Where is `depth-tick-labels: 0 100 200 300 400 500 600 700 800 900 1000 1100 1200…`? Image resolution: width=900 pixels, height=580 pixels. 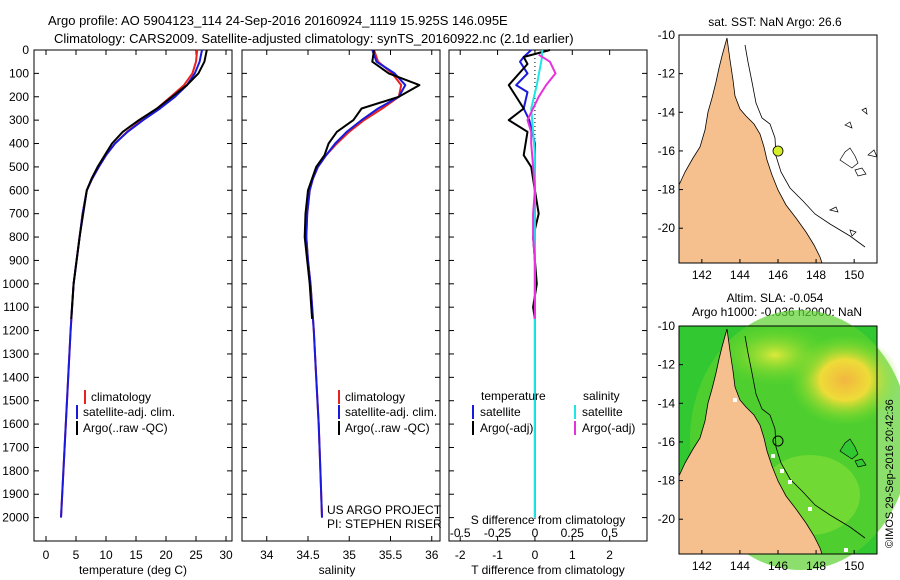 depth-tick-labels: 0 100 200 300 400 500 600 700 800 900 1000 1100 1200… is located at coordinates (15, 284).